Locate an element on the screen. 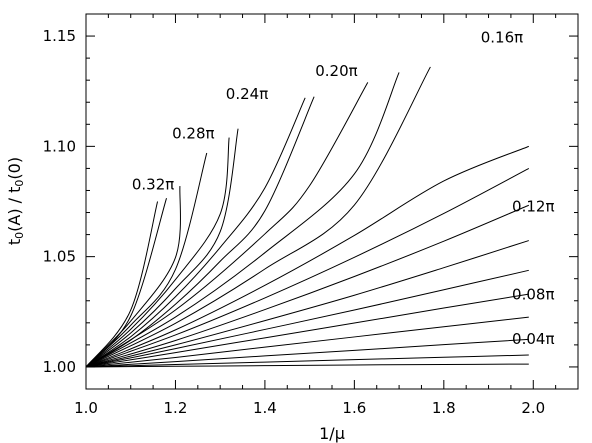 Image resolution: width=592 pixels, height=443 pixels. x-tick-label: 2.0 is located at coordinates (533, 408).